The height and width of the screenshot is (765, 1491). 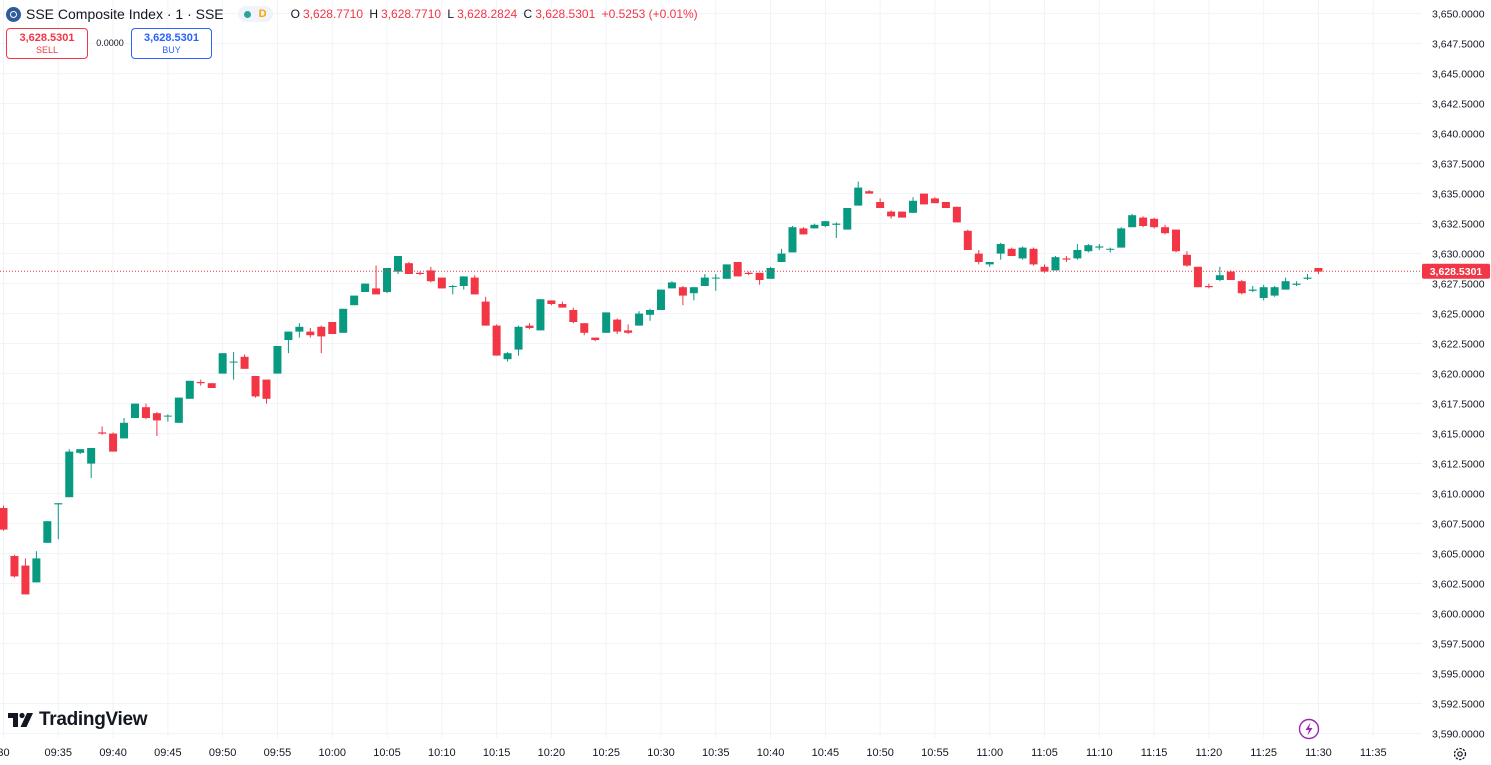 I want to click on symbol-title: SSE Composite Index · 1 · SSE, so click(x=125, y=14).